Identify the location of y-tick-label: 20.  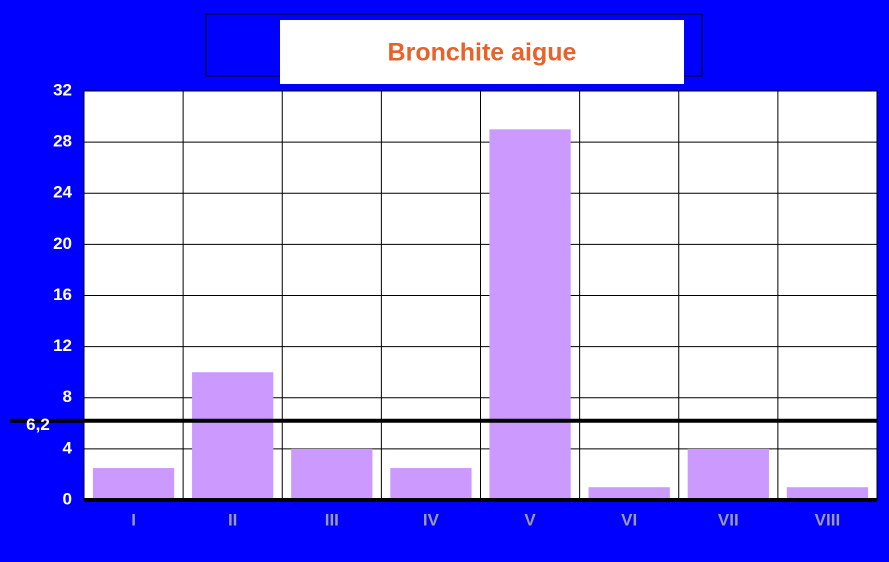
(62, 243).